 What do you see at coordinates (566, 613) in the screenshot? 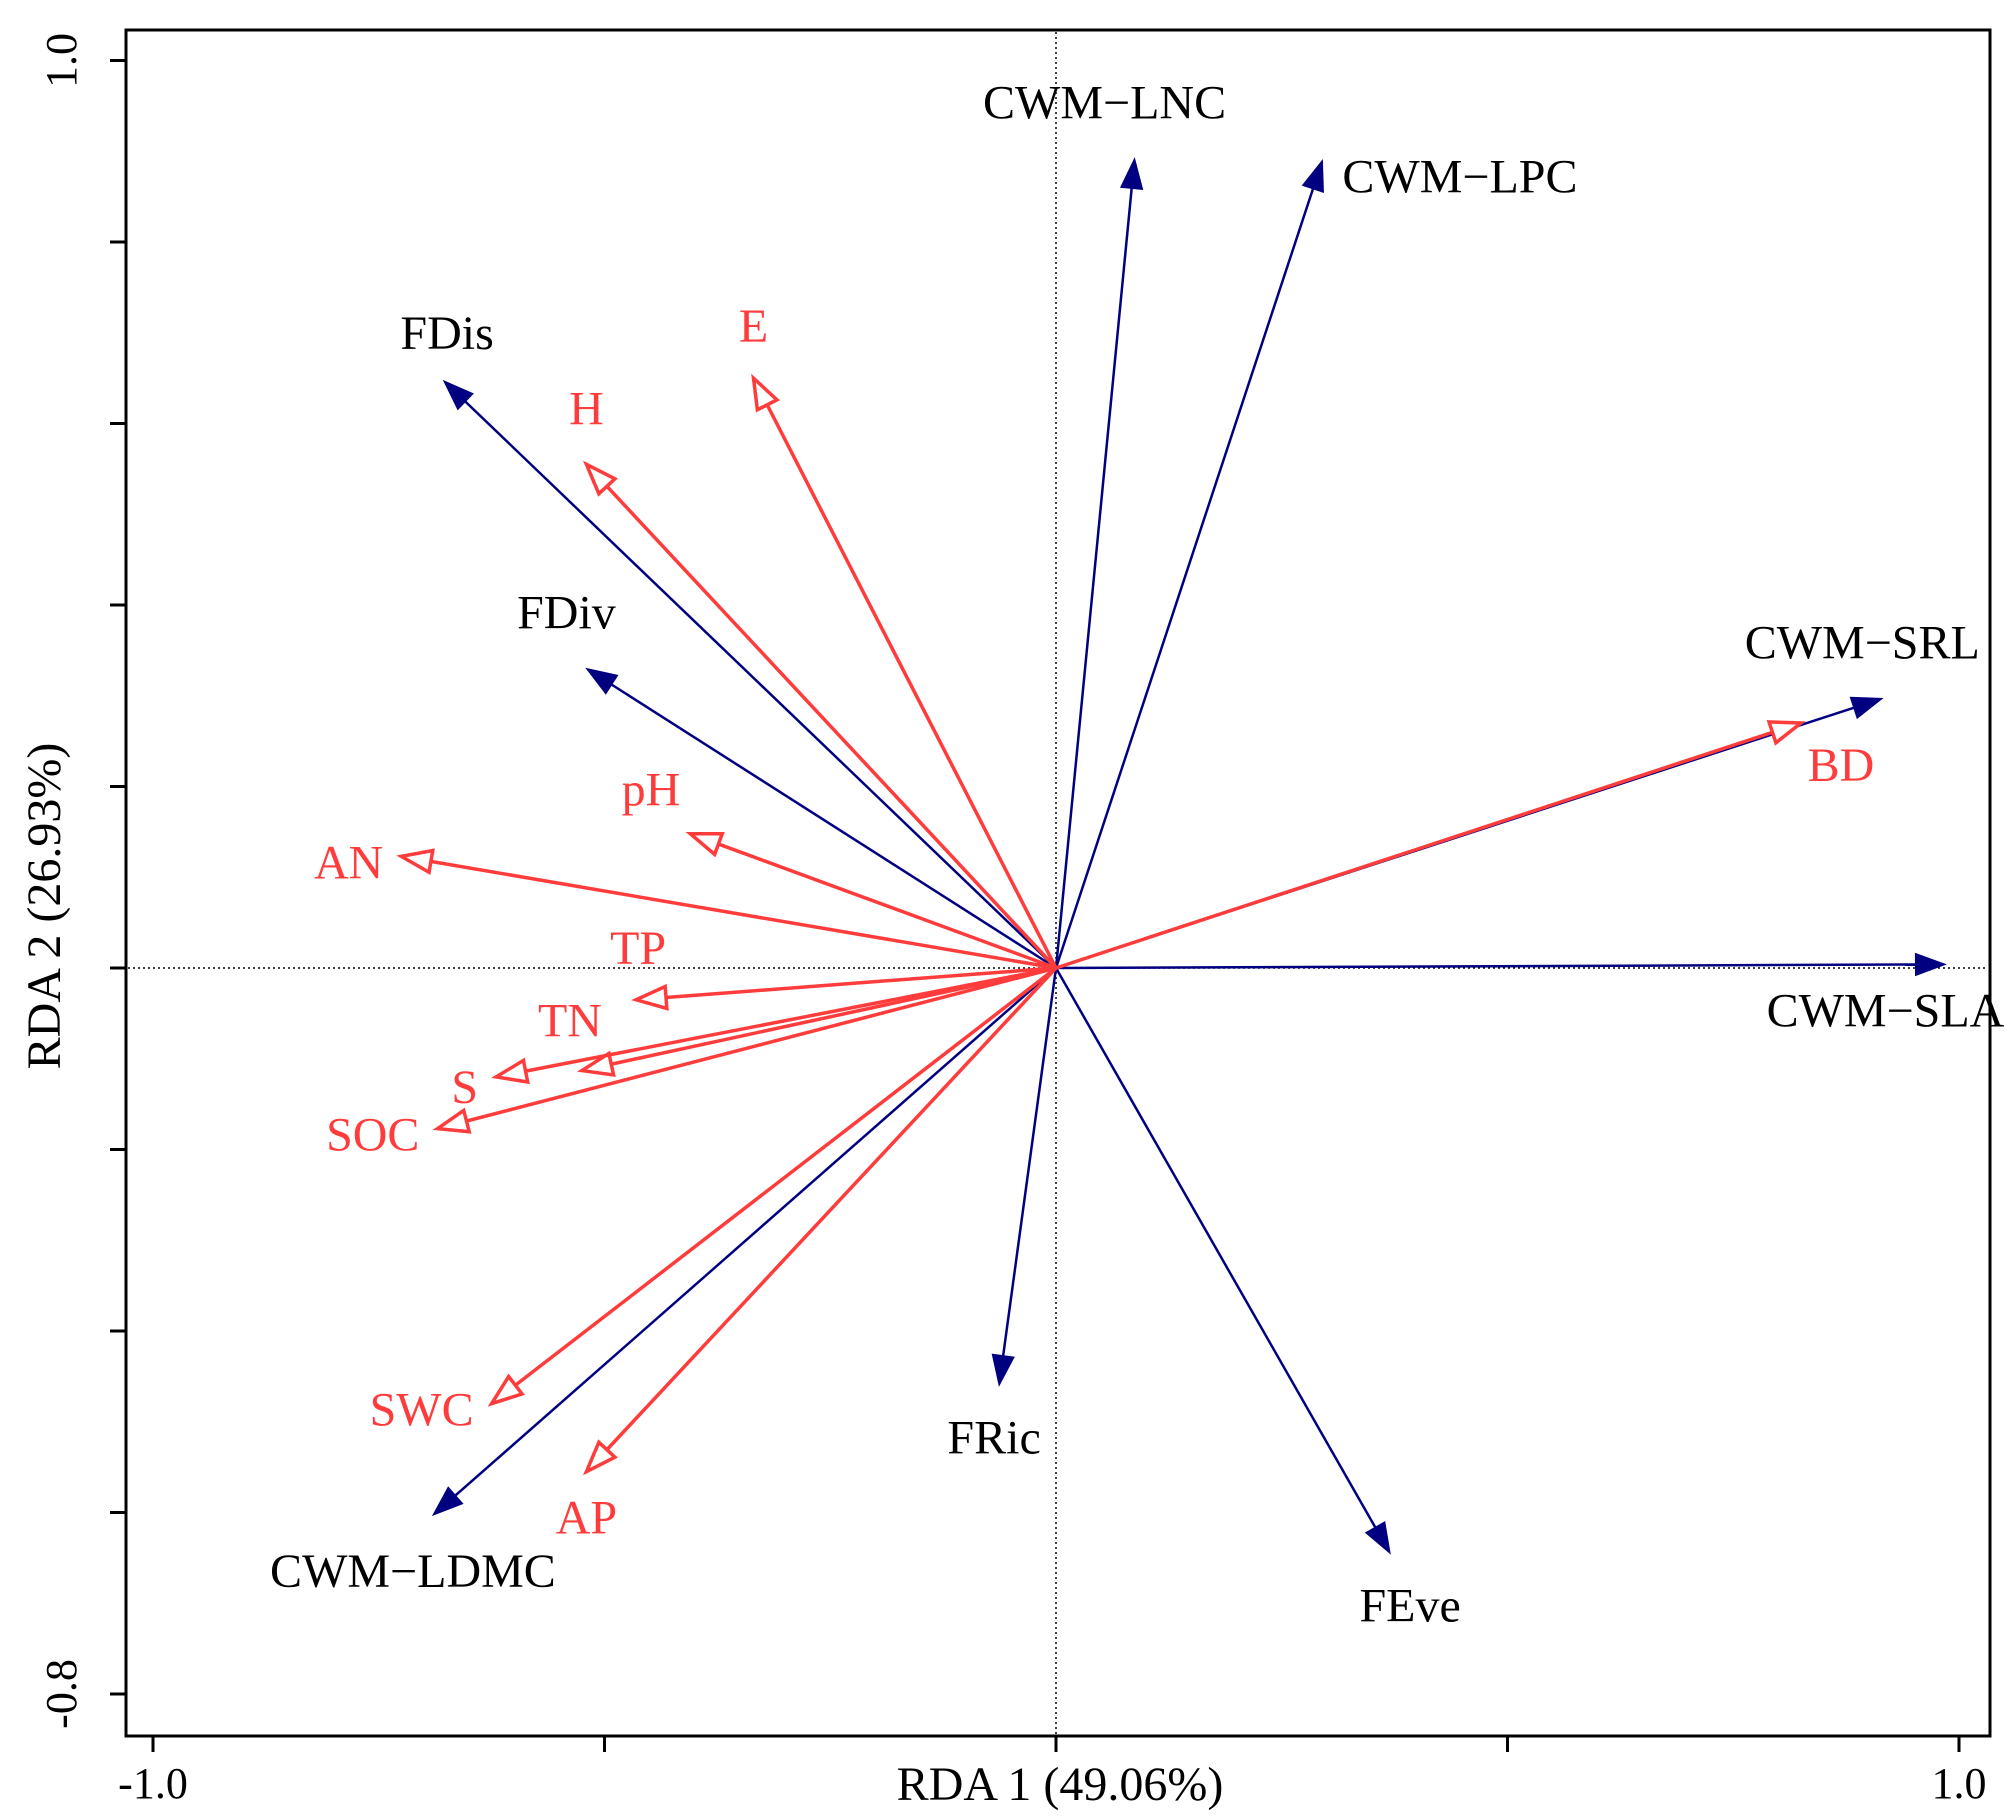
I see `fdiv-label: FDiv` at bounding box center [566, 613].